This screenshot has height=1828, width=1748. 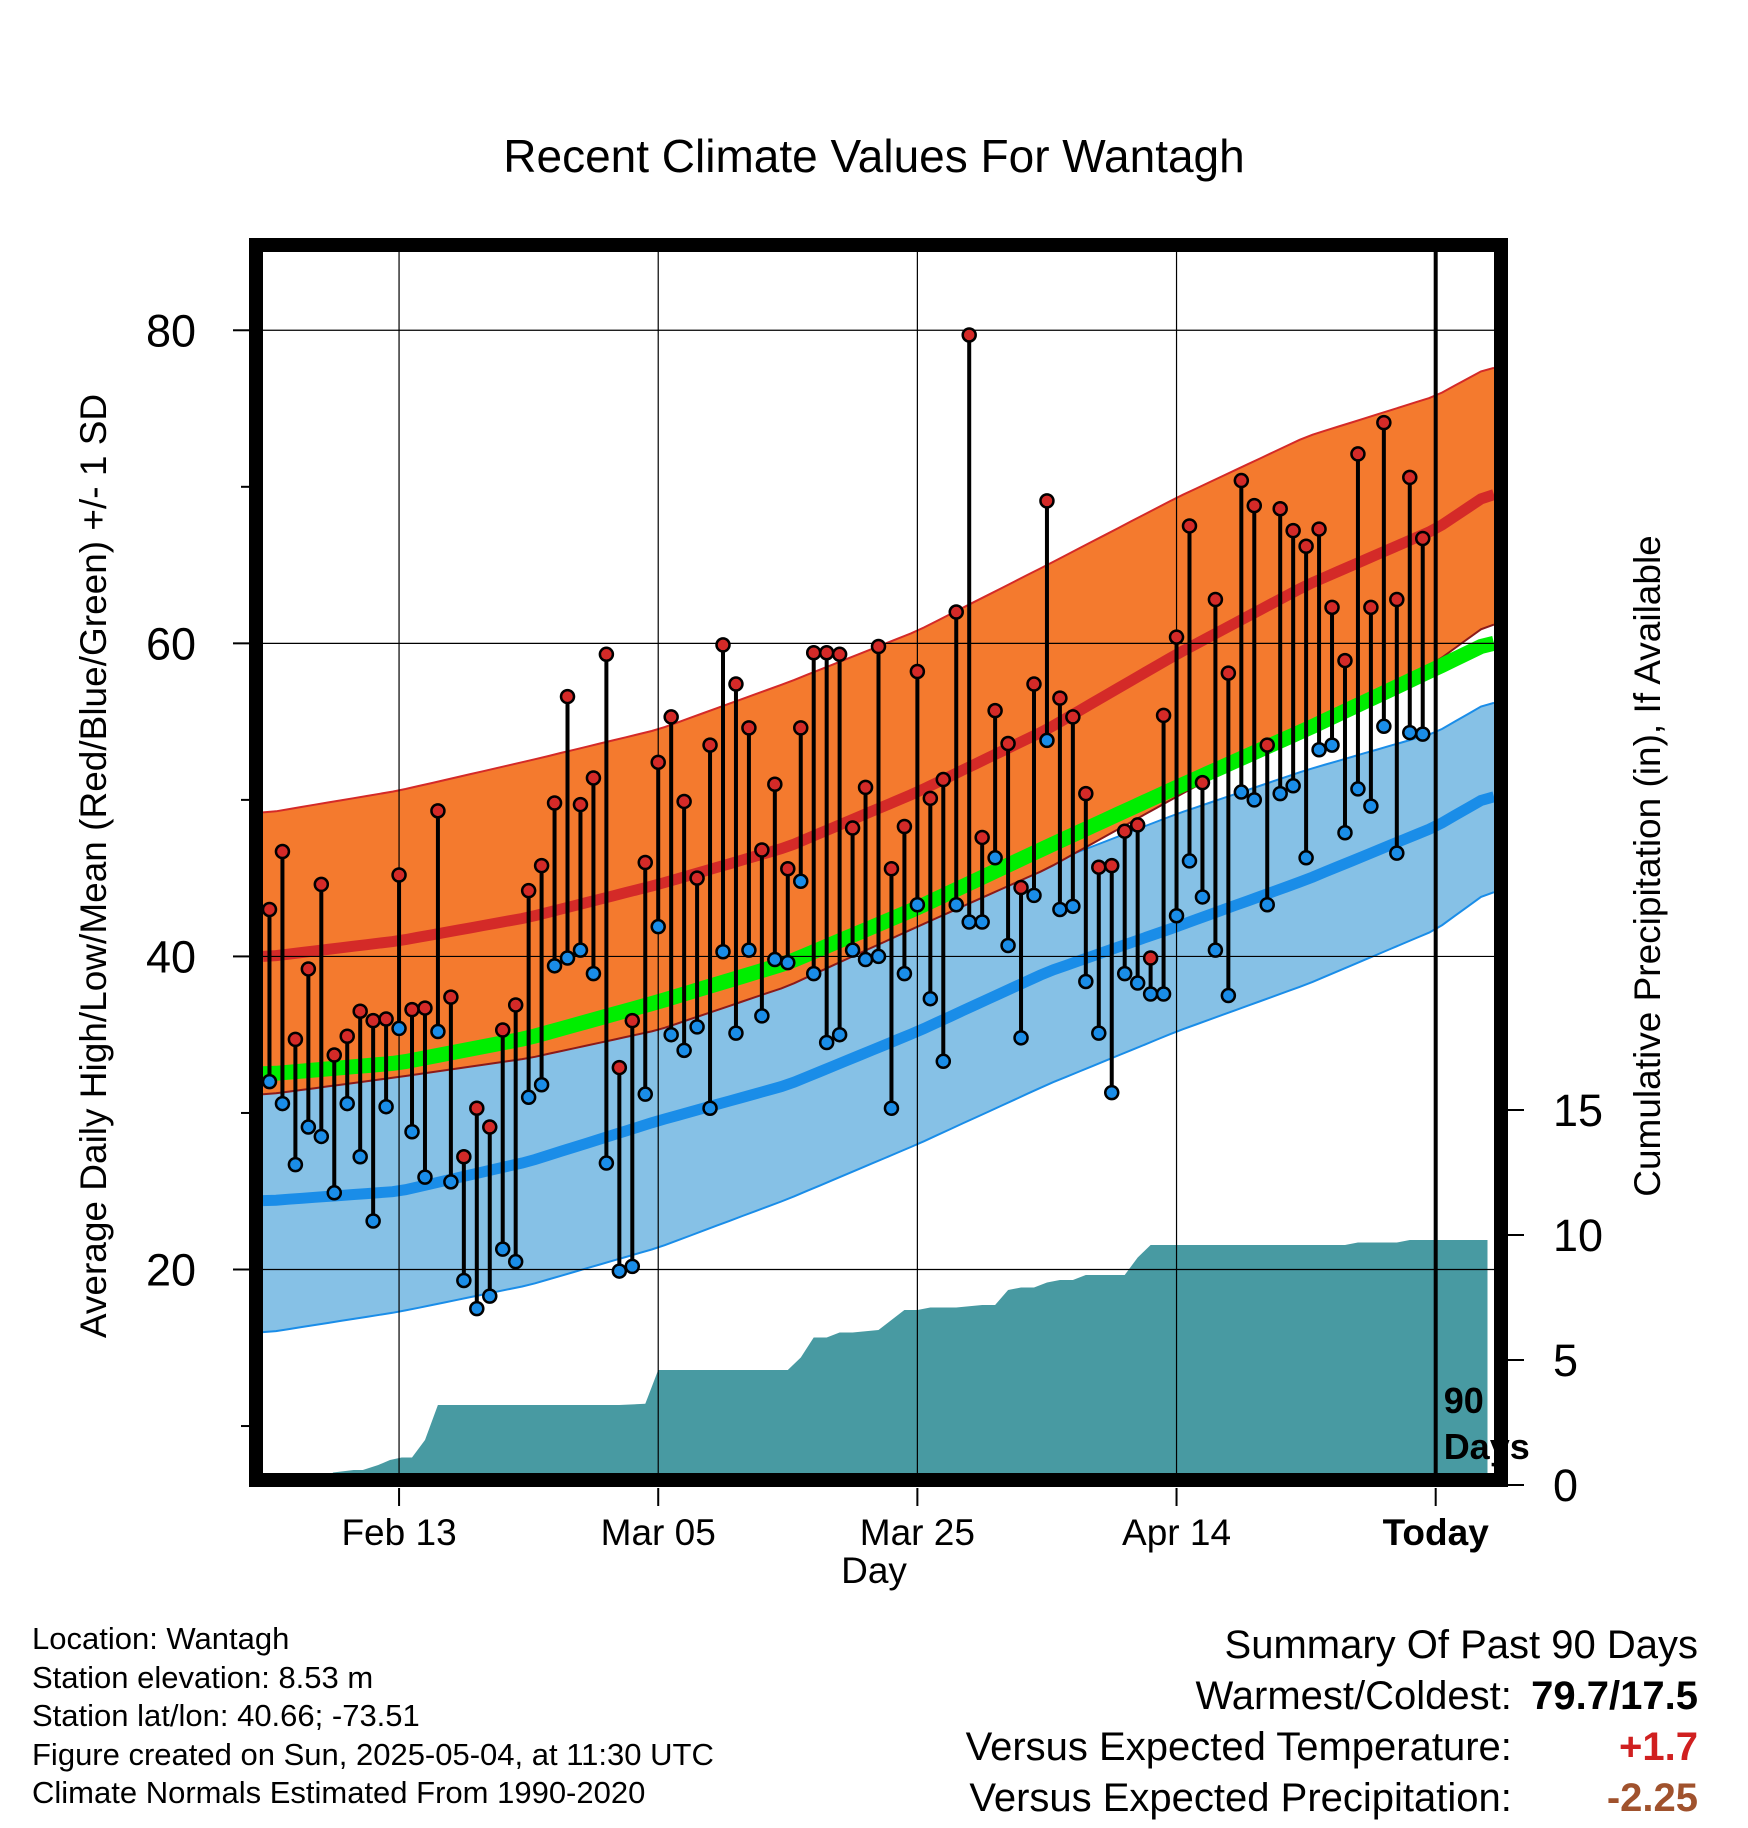 What do you see at coordinates (1238, 1747) in the screenshot?
I see `temp-label: Versus Expected Temperature:` at bounding box center [1238, 1747].